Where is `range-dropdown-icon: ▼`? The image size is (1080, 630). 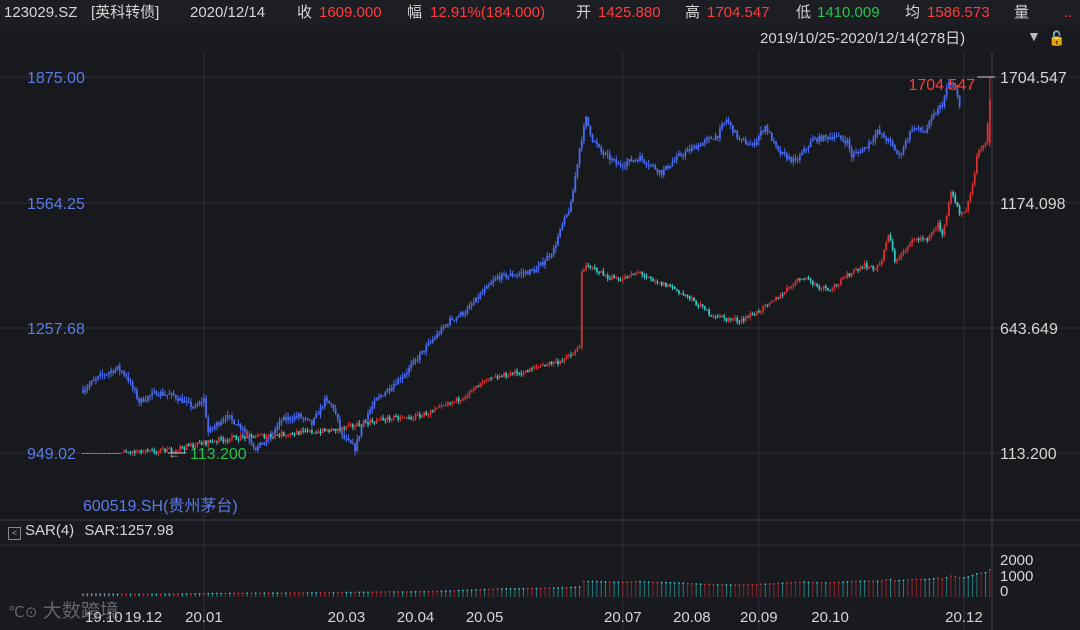 range-dropdown-icon: ▼ is located at coordinates (1034, 36).